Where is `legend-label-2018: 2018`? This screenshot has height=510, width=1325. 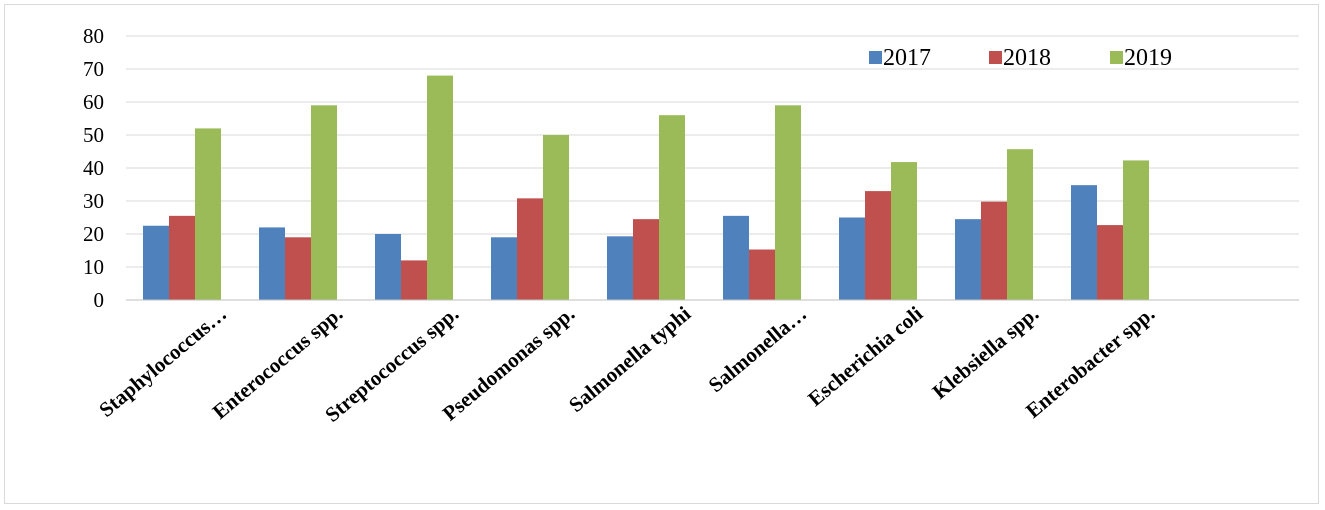
legend-label-2018: 2018 is located at coordinates (1027, 58).